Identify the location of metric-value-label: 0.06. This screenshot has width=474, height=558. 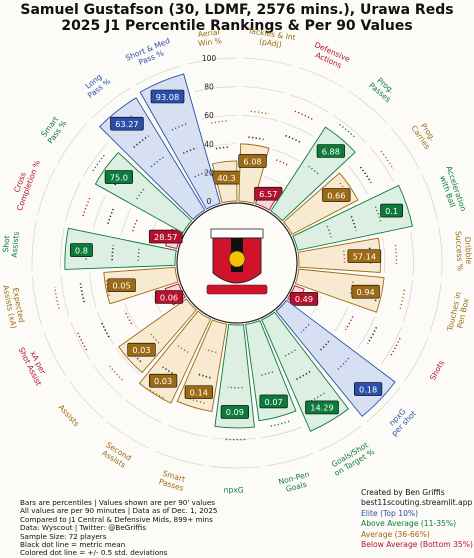
(169, 297).